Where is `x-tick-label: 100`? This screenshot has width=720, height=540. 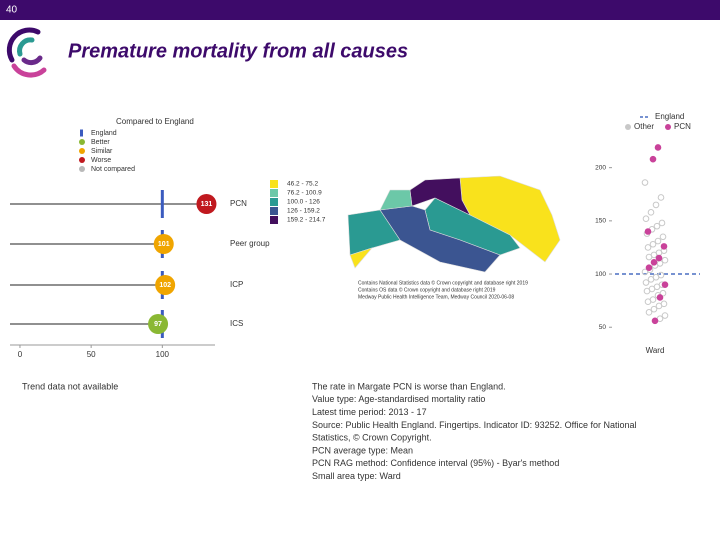 x-tick-label: 100 is located at coordinates (163, 354).